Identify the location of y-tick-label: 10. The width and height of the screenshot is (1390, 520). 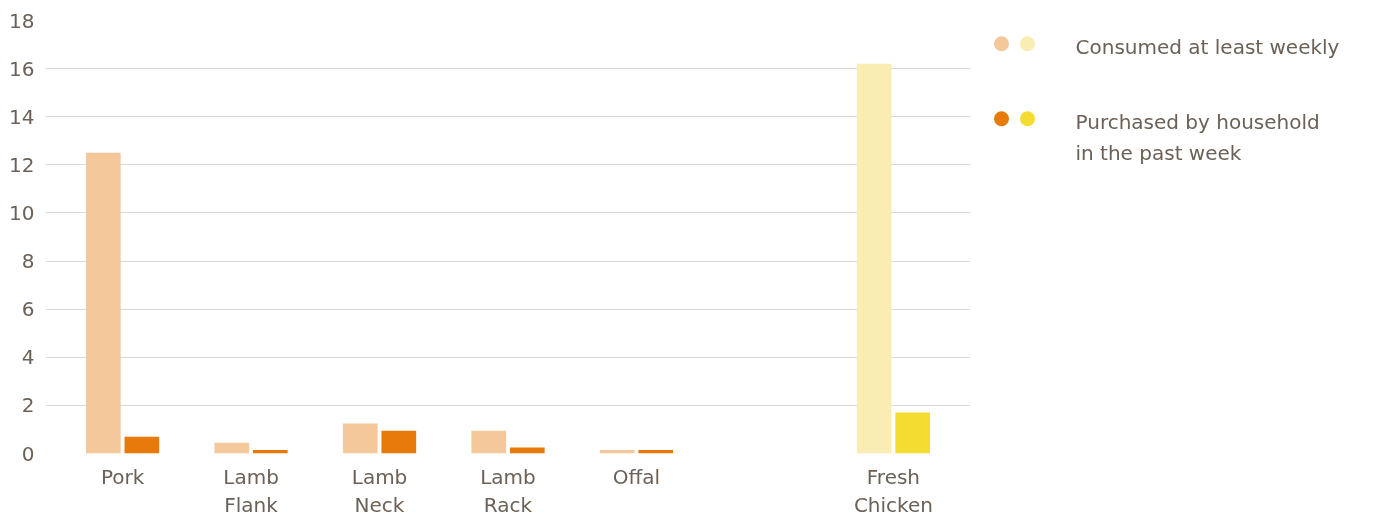
(22, 212).